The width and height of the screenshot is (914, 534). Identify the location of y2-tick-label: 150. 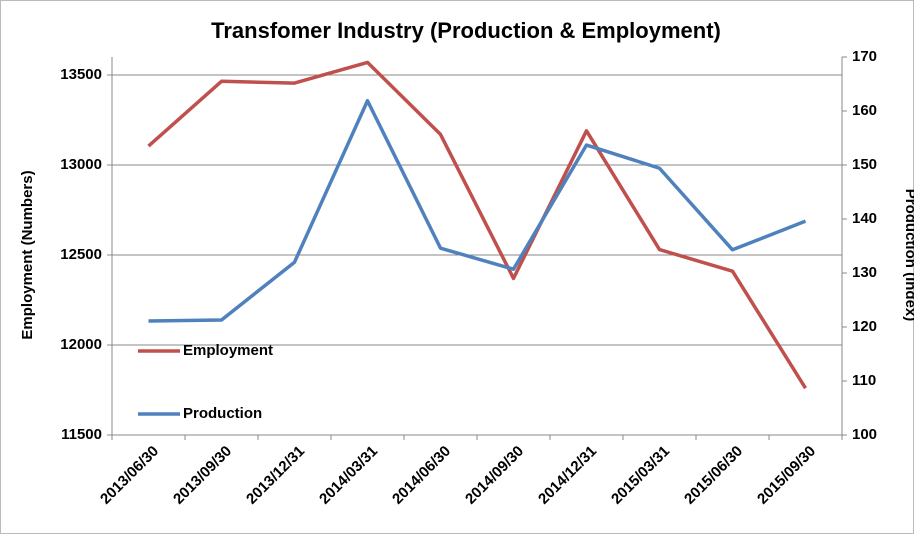
(864, 164).